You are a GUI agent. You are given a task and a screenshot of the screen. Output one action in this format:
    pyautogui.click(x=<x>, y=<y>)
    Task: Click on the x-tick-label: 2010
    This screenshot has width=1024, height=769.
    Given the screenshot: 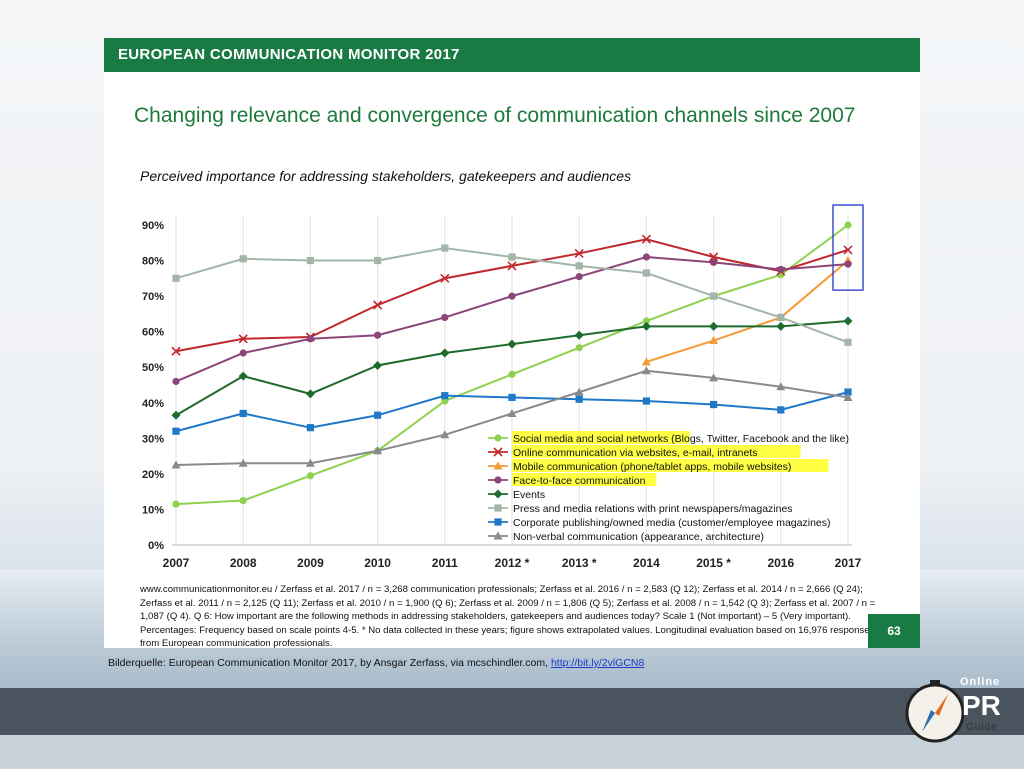 What is the action you would take?
    pyautogui.click(x=377, y=563)
    